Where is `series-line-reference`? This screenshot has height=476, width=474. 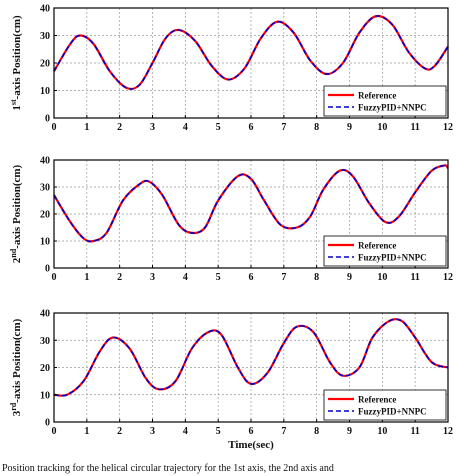
series-line-reference is located at coordinates (251, 52).